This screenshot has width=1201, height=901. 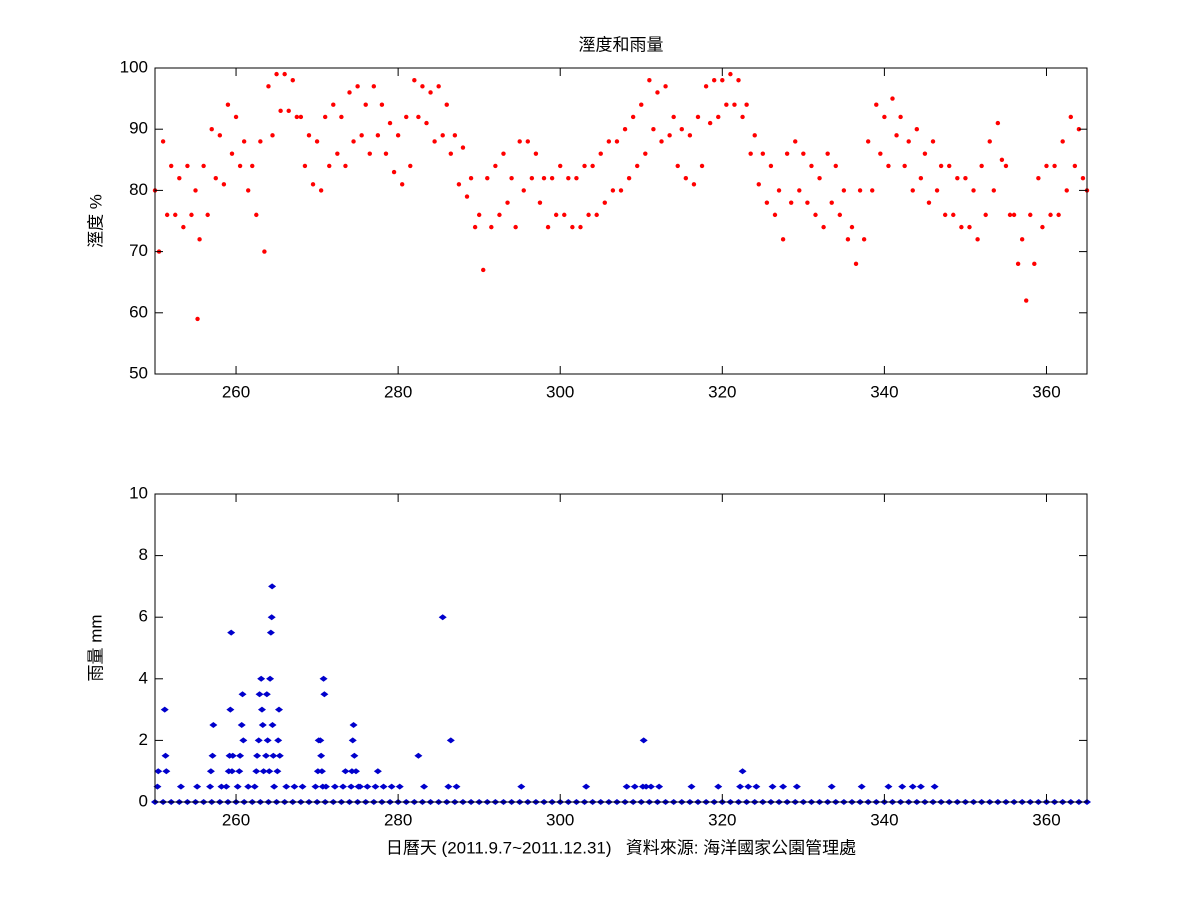 I want to click on y-tick-label: 50, so click(x=138, y=372).